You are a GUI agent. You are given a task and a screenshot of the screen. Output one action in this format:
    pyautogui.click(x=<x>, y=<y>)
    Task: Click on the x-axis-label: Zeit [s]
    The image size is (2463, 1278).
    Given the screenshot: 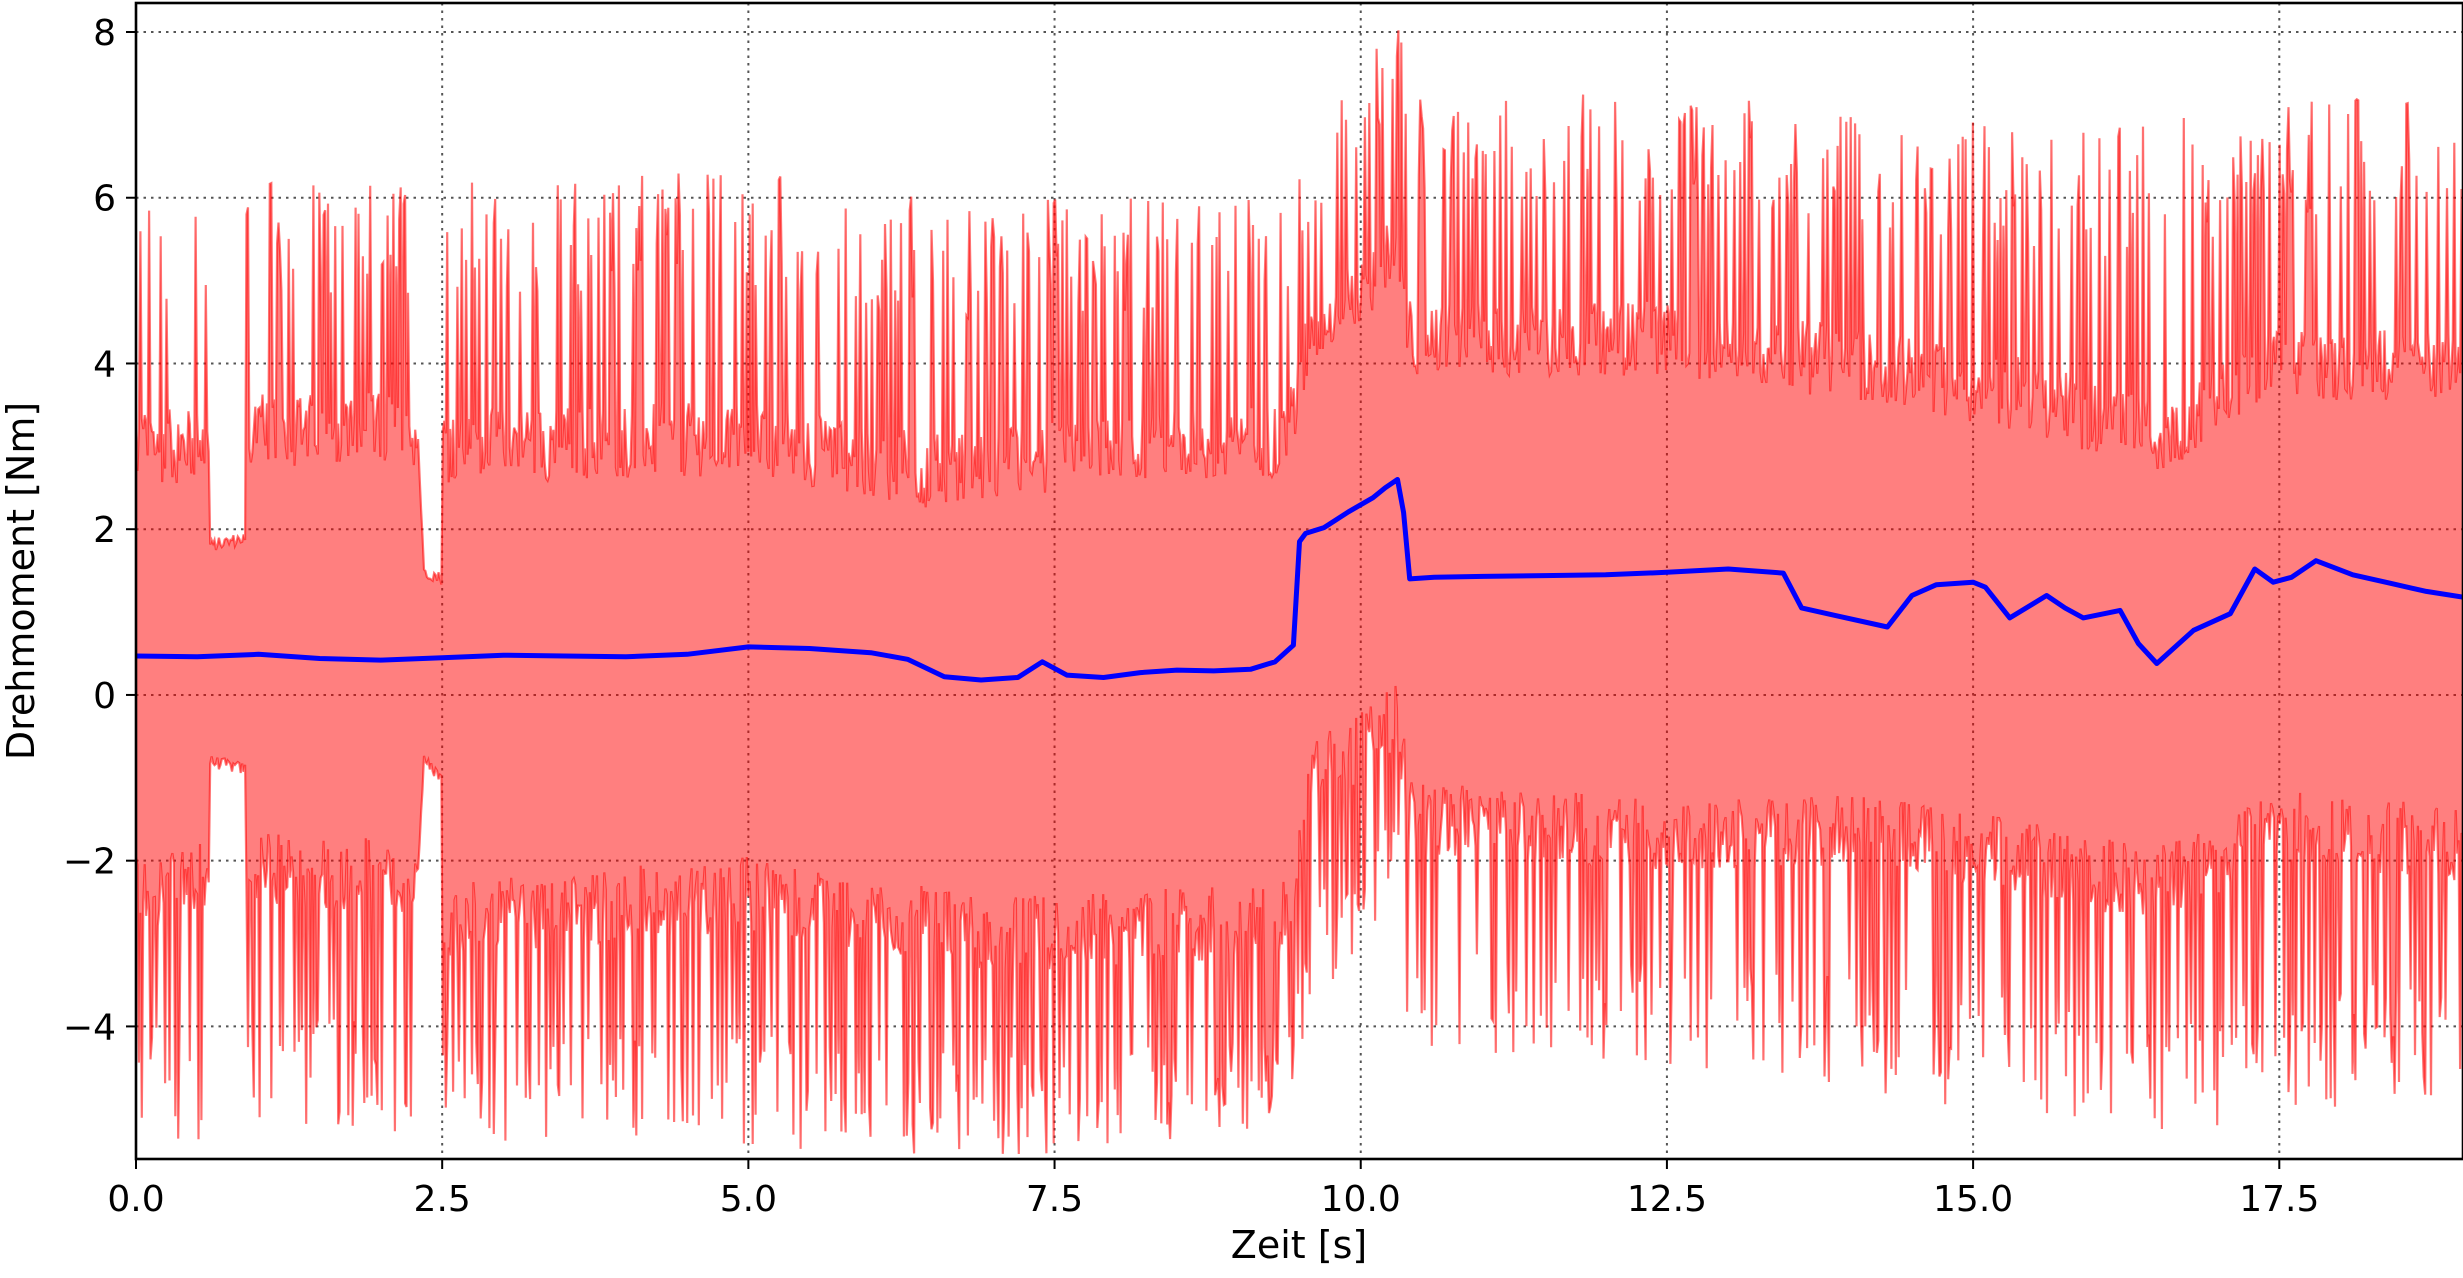 What is the action you would take?
    pyautogui.click(x=1299, y=1245)
    